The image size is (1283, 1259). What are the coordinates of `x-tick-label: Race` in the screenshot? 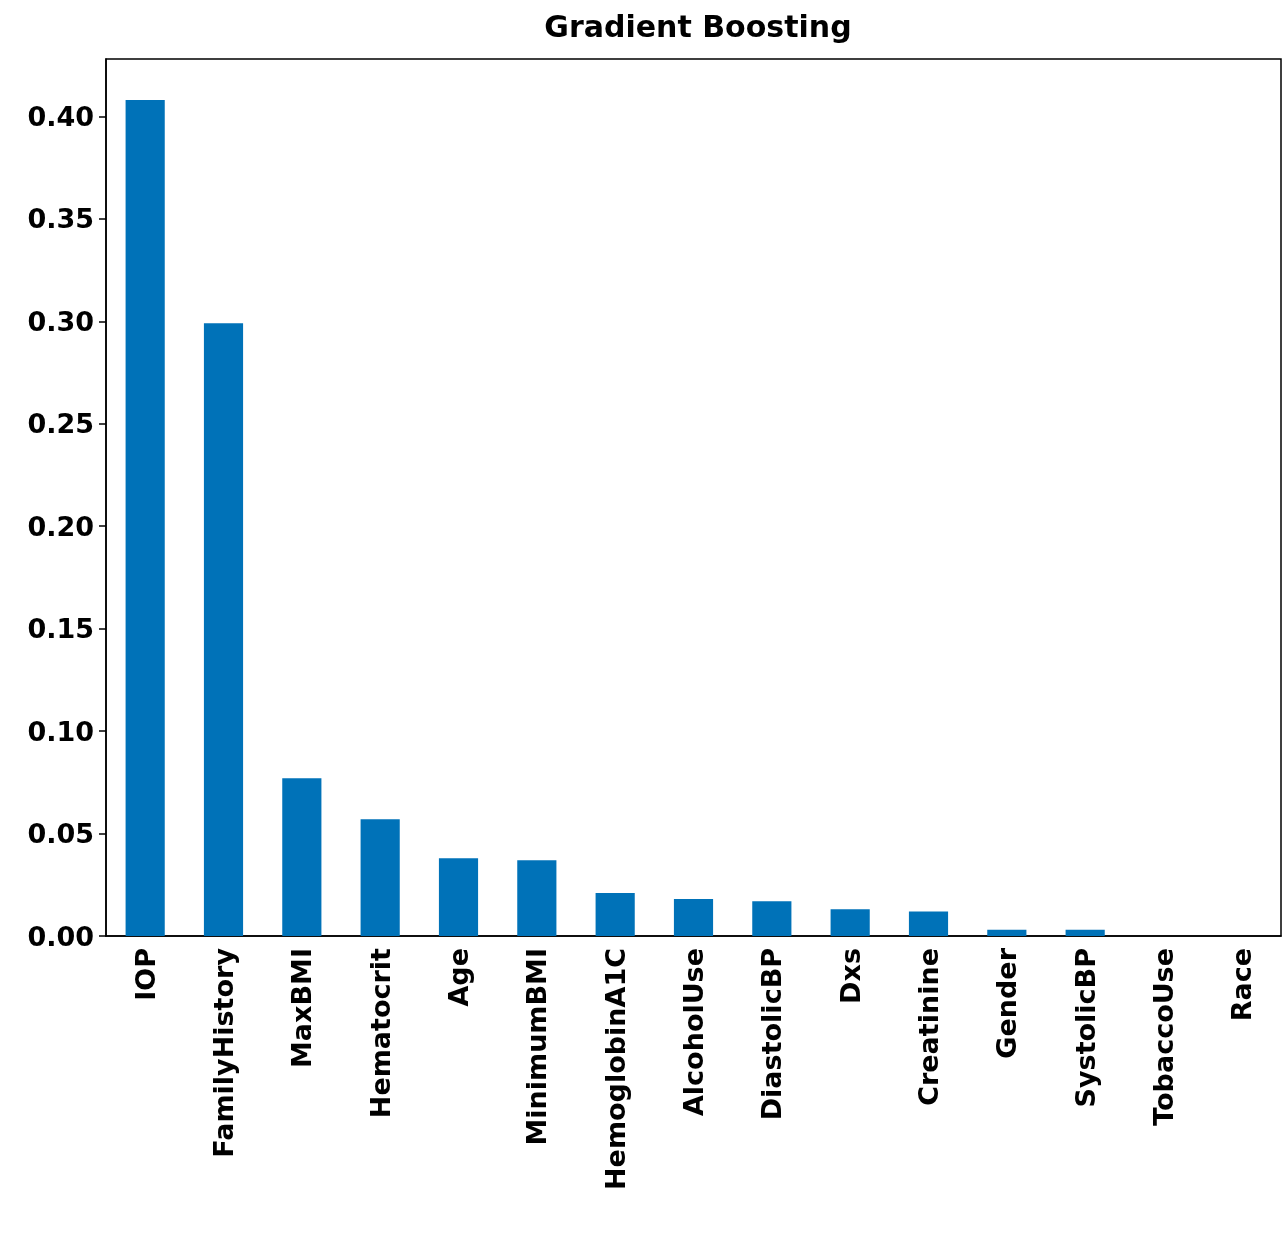 It's located at (1242, 985).